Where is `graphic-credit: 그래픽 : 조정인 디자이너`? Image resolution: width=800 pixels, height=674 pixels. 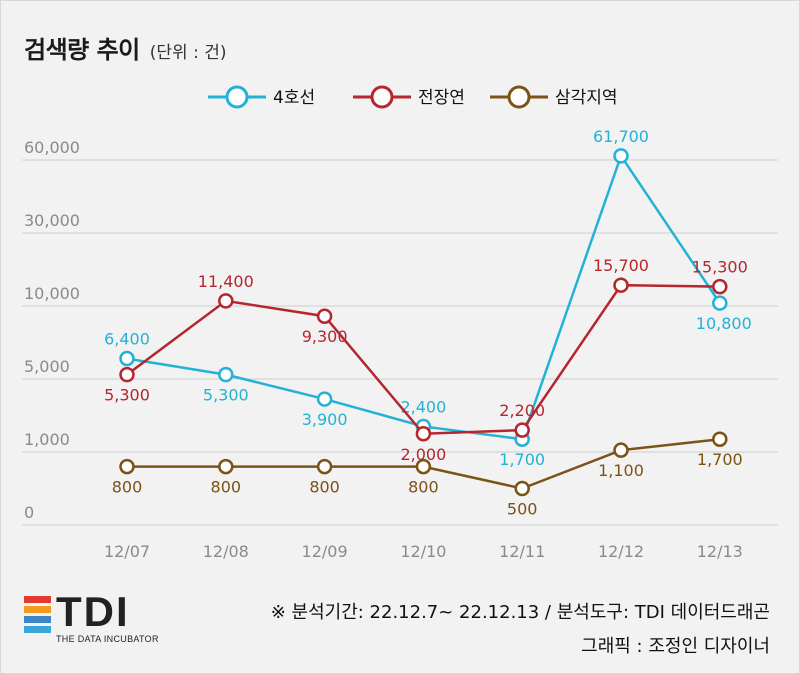
graphic-credit: 그래픽 : 조정인 디자이너 is located at coordinates (675, 646).